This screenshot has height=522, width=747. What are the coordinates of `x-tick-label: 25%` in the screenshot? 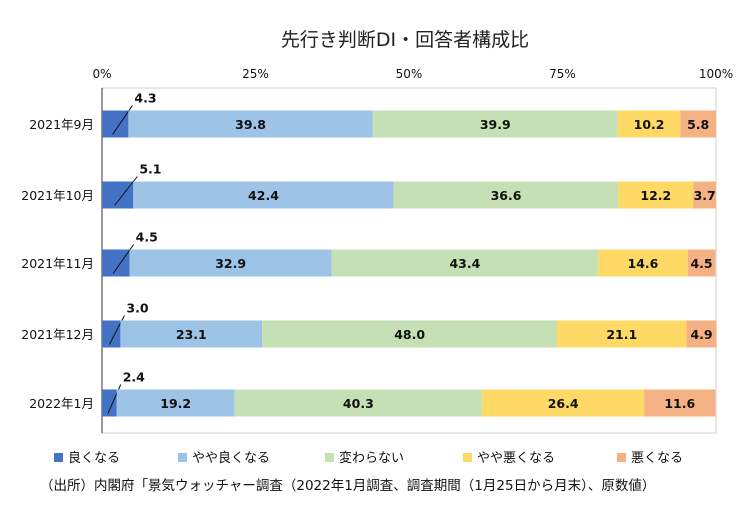 It's located at (255, 74).